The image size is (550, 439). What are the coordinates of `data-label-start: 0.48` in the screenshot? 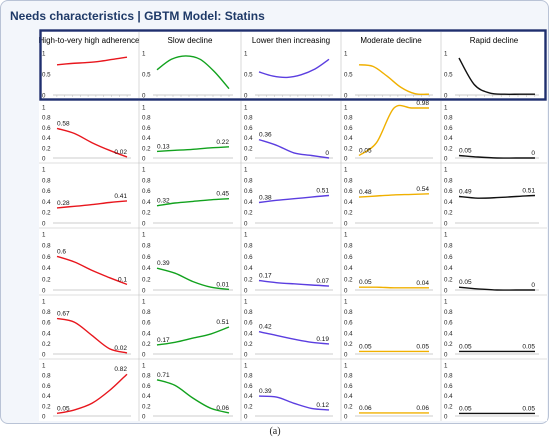 It's located at (365, 192).